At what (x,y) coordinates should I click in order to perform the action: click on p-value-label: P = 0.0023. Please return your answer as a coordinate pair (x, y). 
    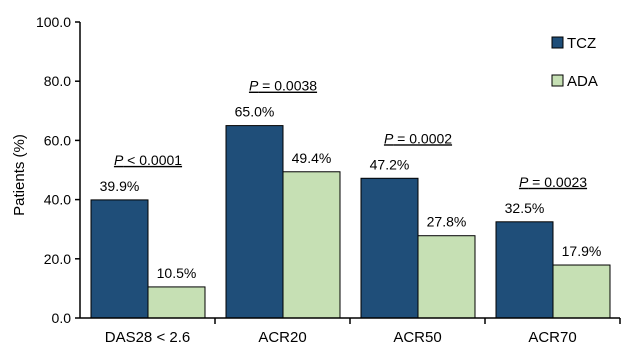
    Looking at the image, I should click on (553, 182).